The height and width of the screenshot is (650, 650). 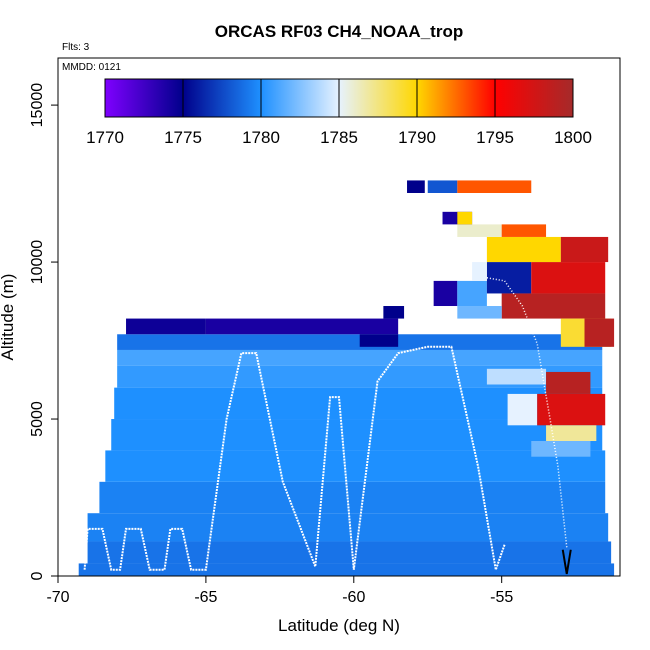 I want to click on colorbar-tick-label: 1785, so click(x=339, y=137).